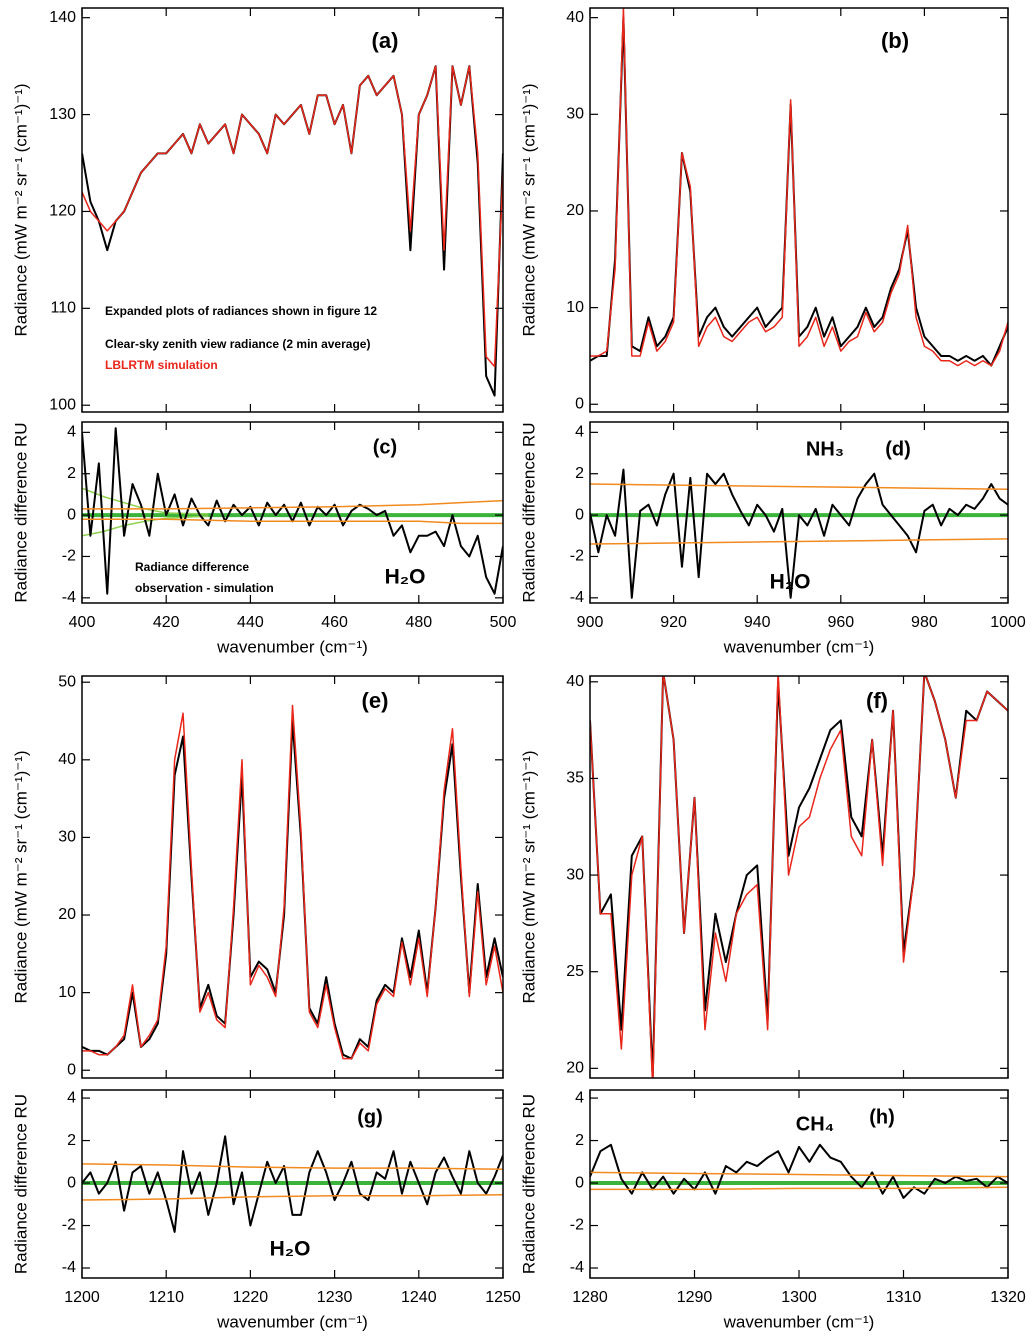  I want to click on x-tick-label: 960, so click(840, 622).